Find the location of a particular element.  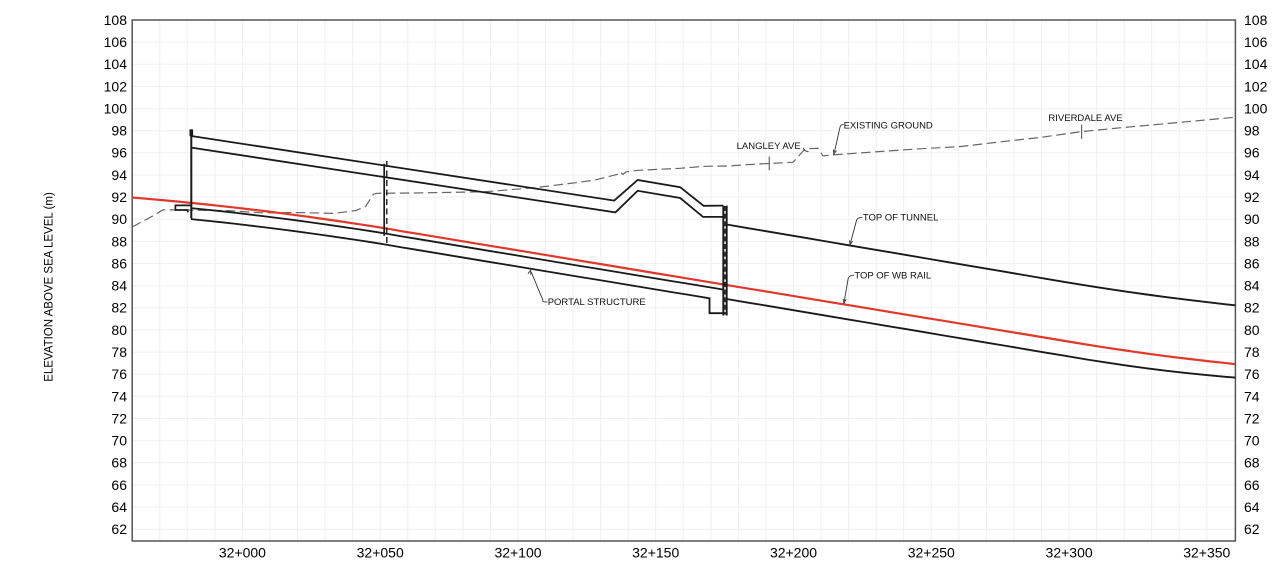

svg-text: 32+200 is located at coordinates (793, 553).